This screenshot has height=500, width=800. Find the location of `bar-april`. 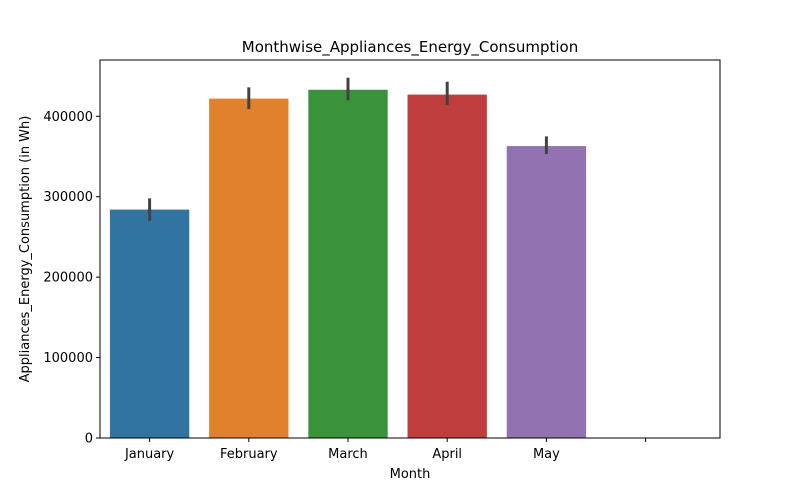

bar-april is located at coordinates (447, 266).